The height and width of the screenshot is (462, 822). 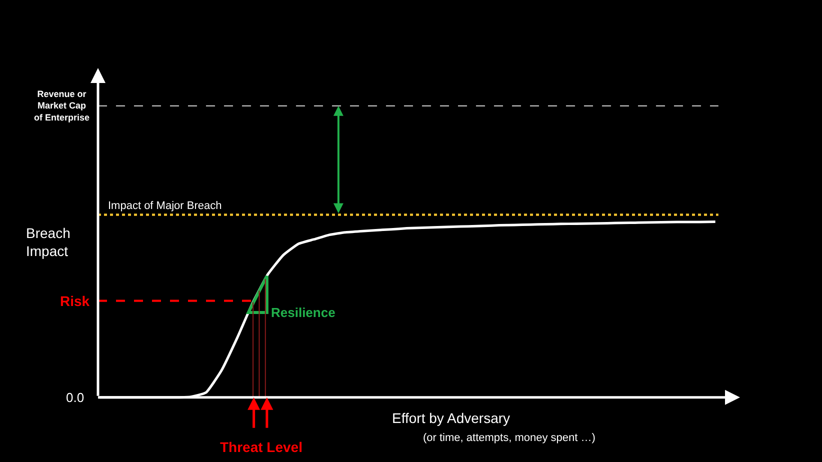 What do you see at coordinates (451, 418) in the screenshot?
I see `x-axis-title: Effort by Adversary` at bounding box center [451, 418].